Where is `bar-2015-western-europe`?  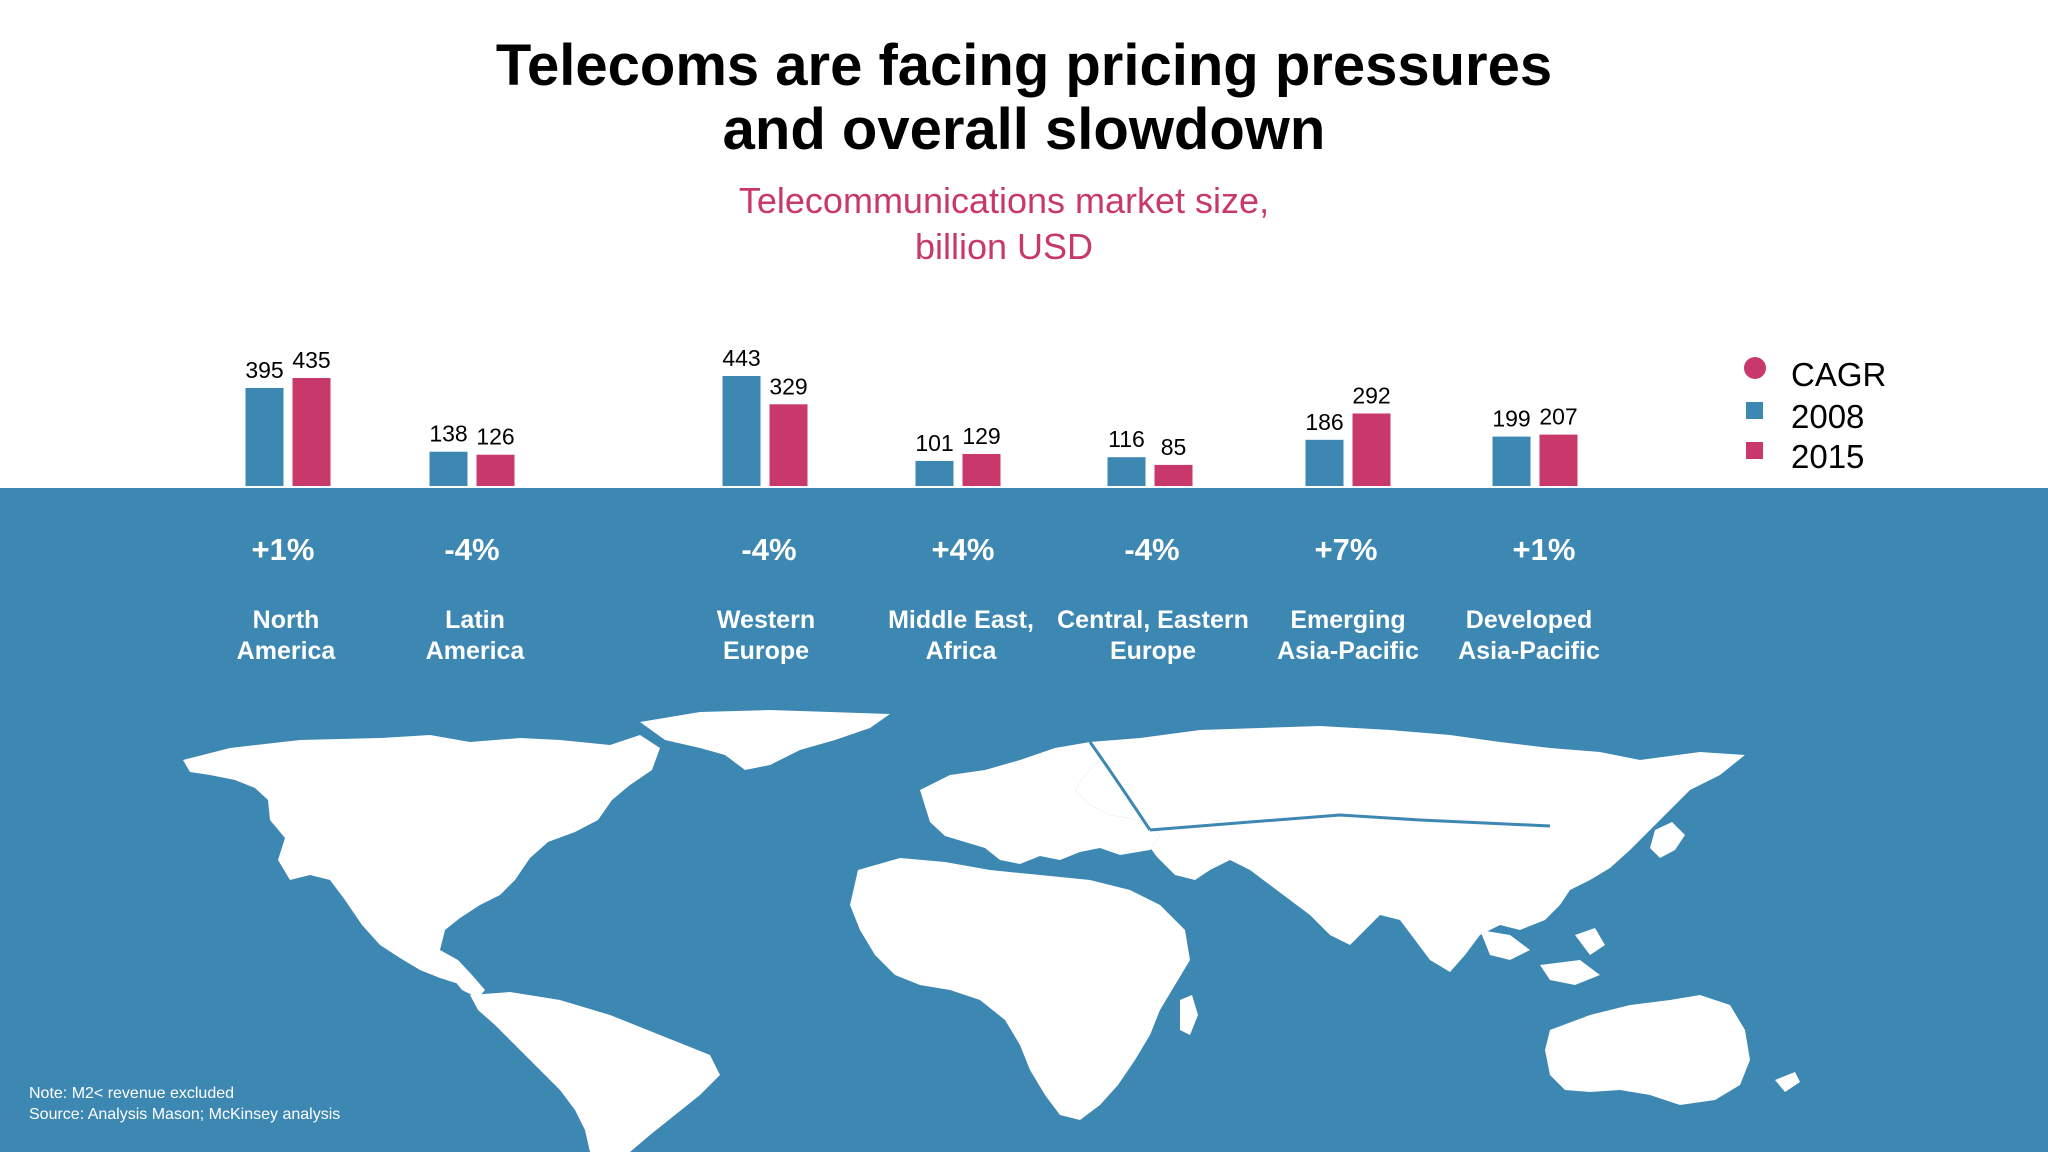
bar-2015-western-europe is located at coordinates (788, 445).